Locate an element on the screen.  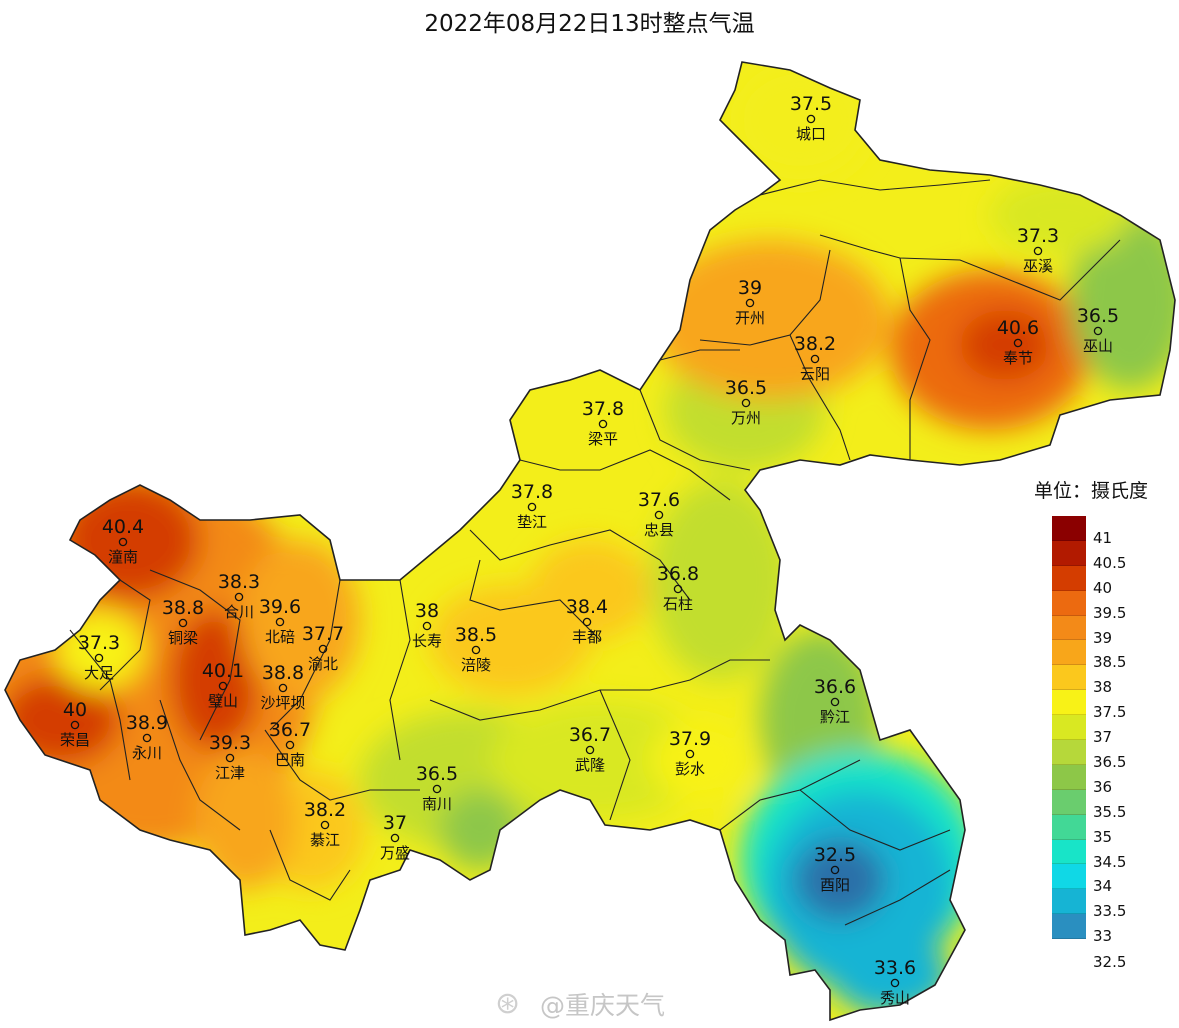
station-temperature: 38.2 is located at coordinates (325, 810).